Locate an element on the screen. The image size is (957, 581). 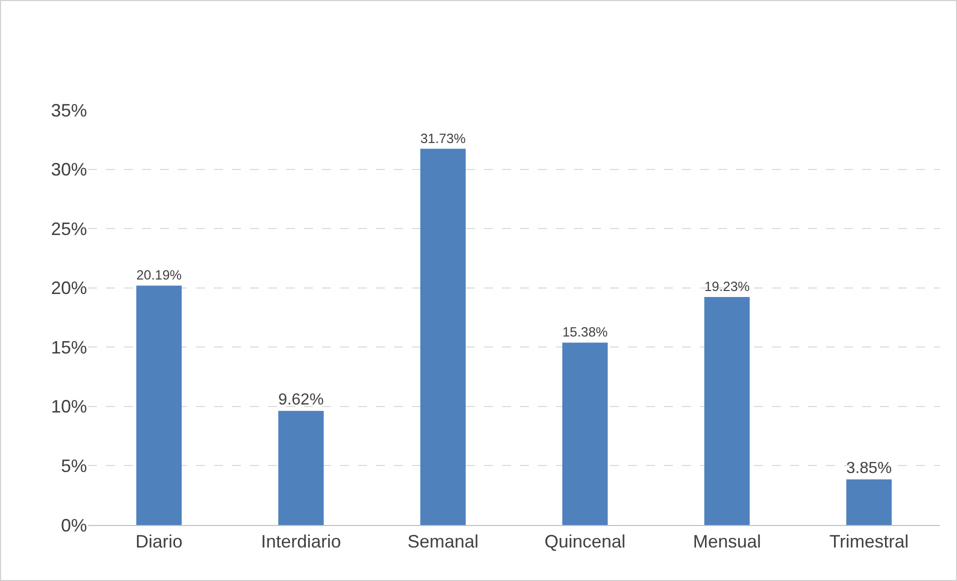
y-tick-label: 5% is located at coordinates (73, 466).